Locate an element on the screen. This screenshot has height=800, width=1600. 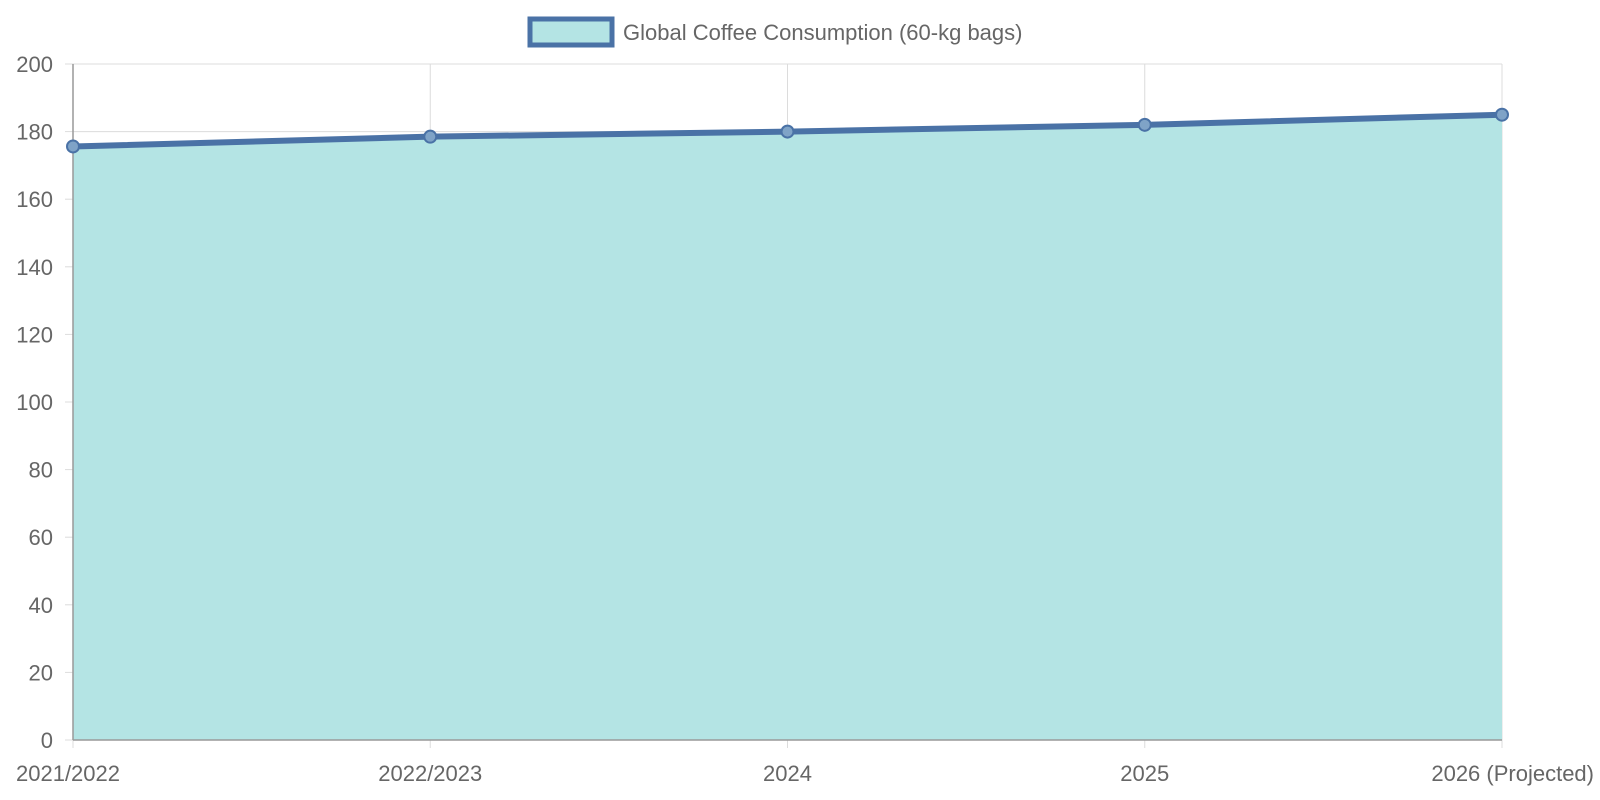
legend: Global Coffee Consumption (60-kg bags) is located at coordinates (774, 32).